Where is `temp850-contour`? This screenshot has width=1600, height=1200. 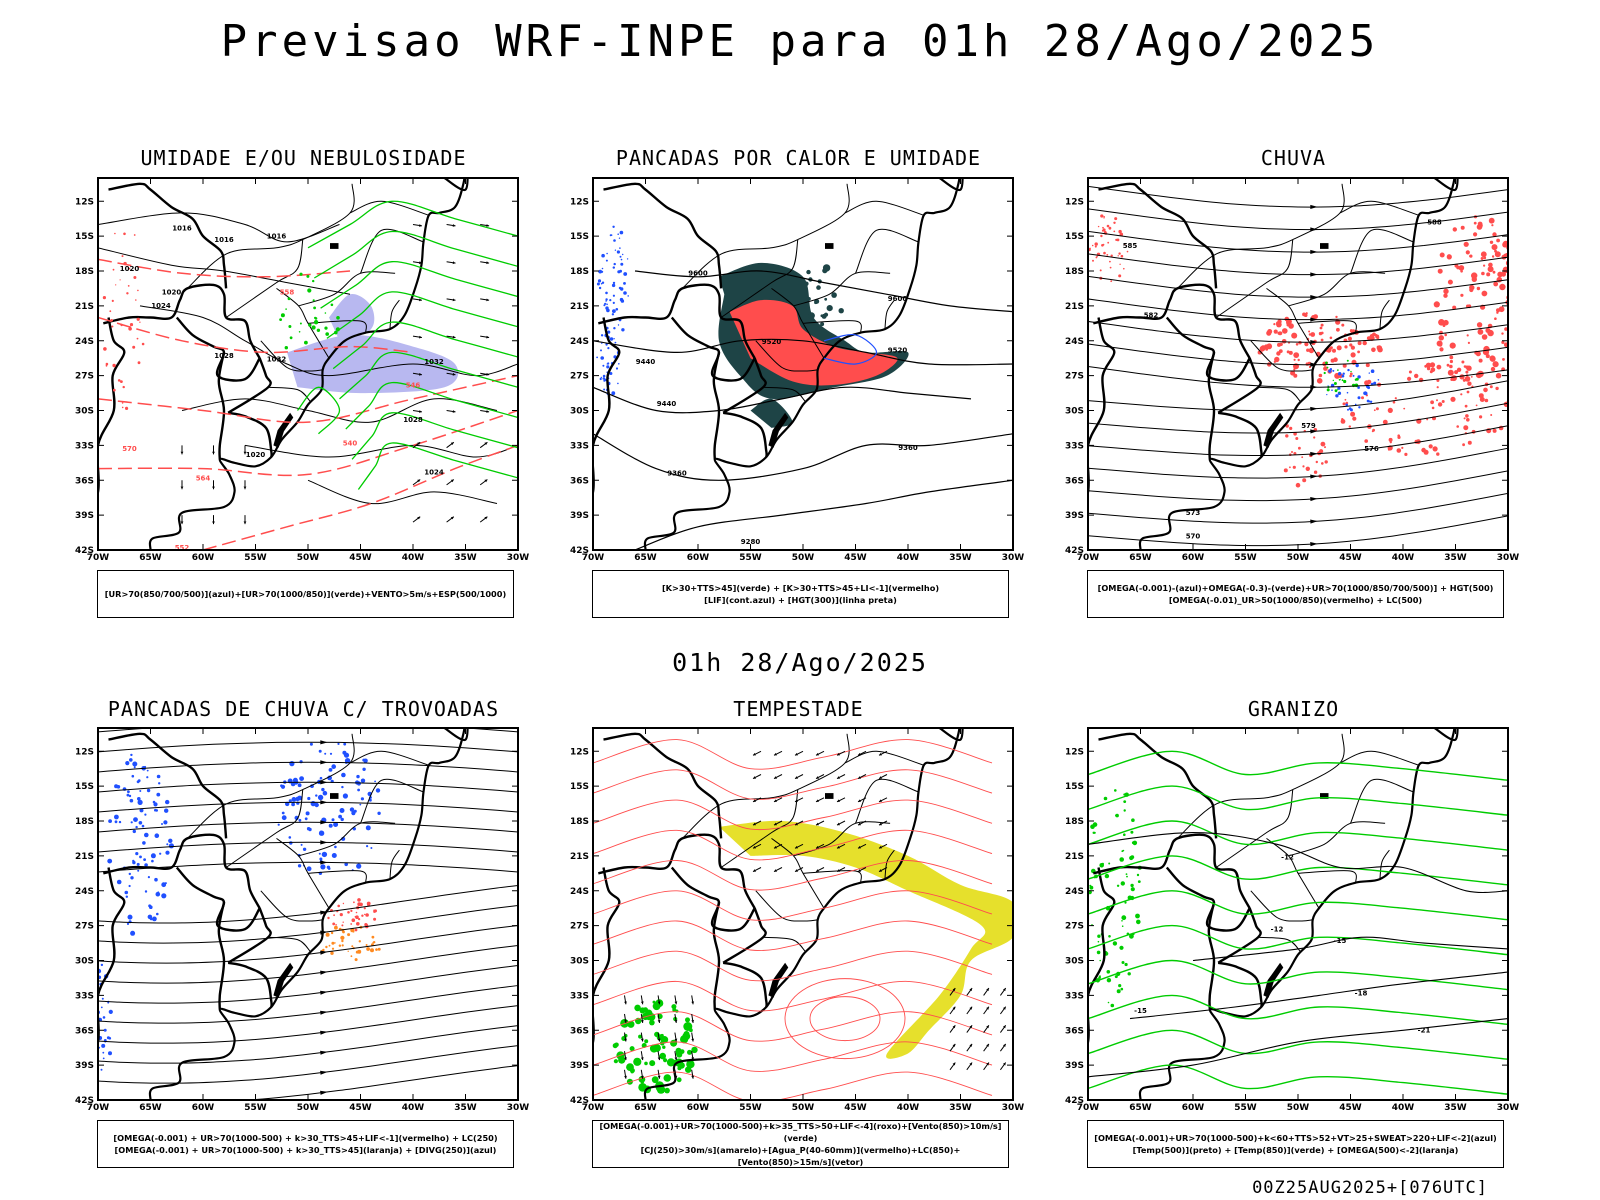 temp850-contour is located at coordinates (1298, 1044).